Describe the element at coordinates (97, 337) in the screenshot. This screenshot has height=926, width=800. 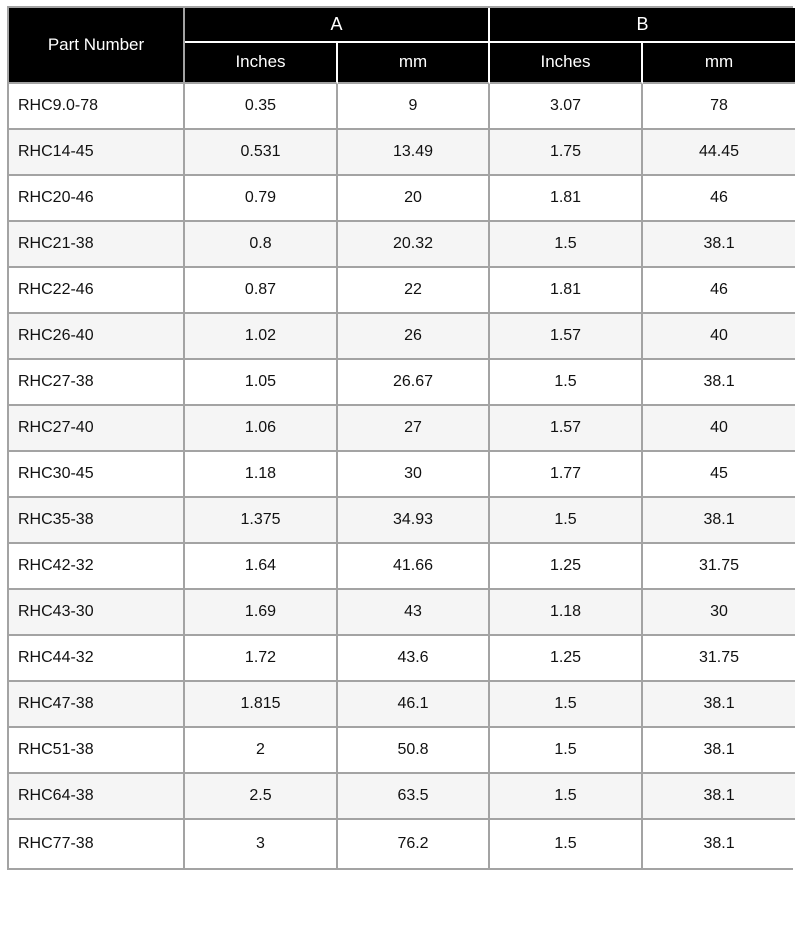
I see `part-number-cell: RHC26-40` at that location.